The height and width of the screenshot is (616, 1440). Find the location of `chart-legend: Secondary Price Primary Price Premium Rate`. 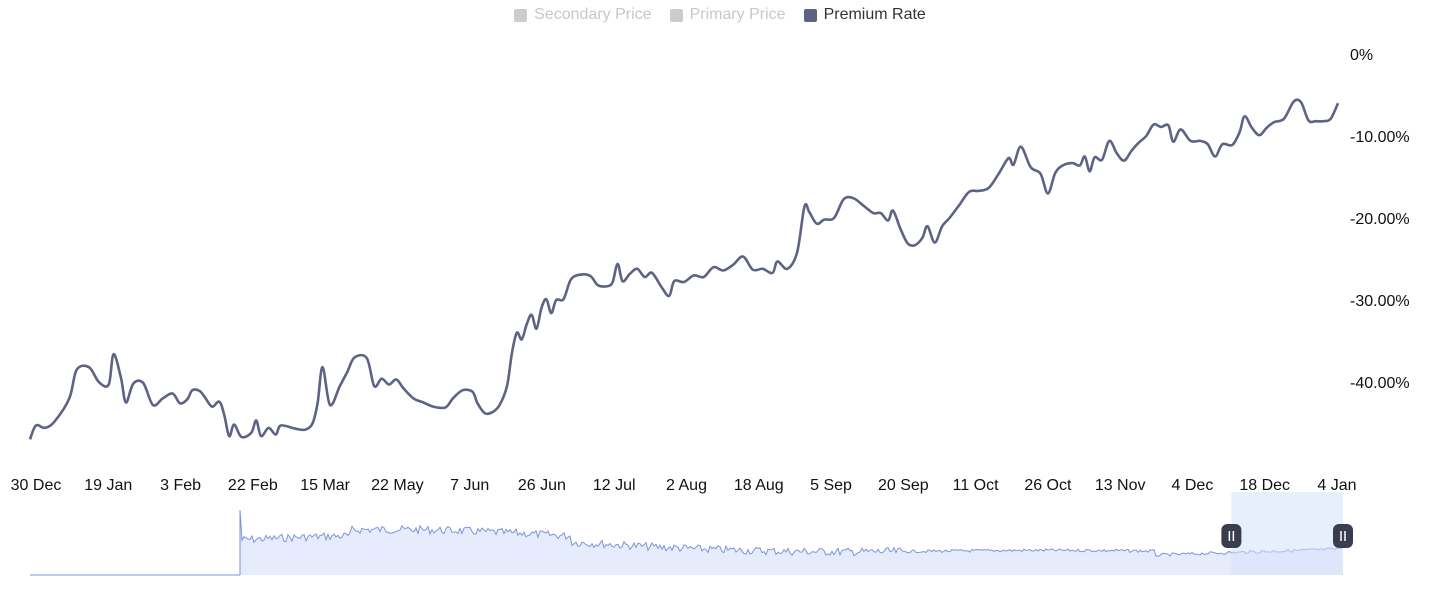

chart-legend: Secondary Price Primary Price Premium Rate is located at coordinates (720, 15).